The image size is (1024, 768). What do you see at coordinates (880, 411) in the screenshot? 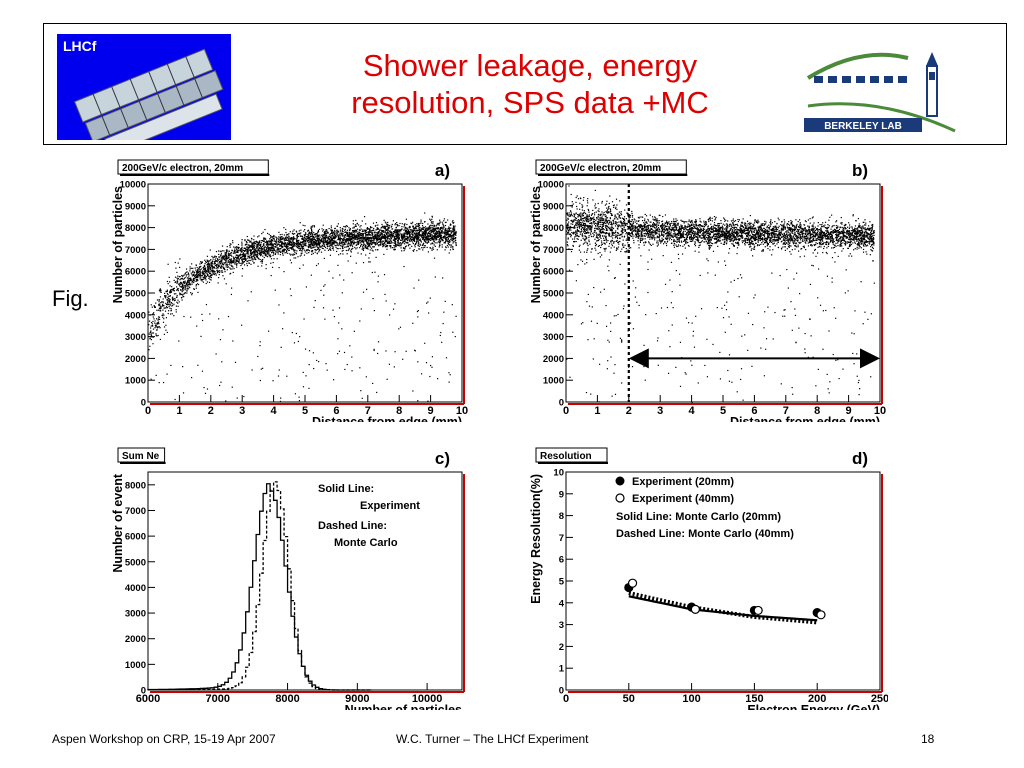
I see `x-tick-label: 10` at bounding box center [880, 411].